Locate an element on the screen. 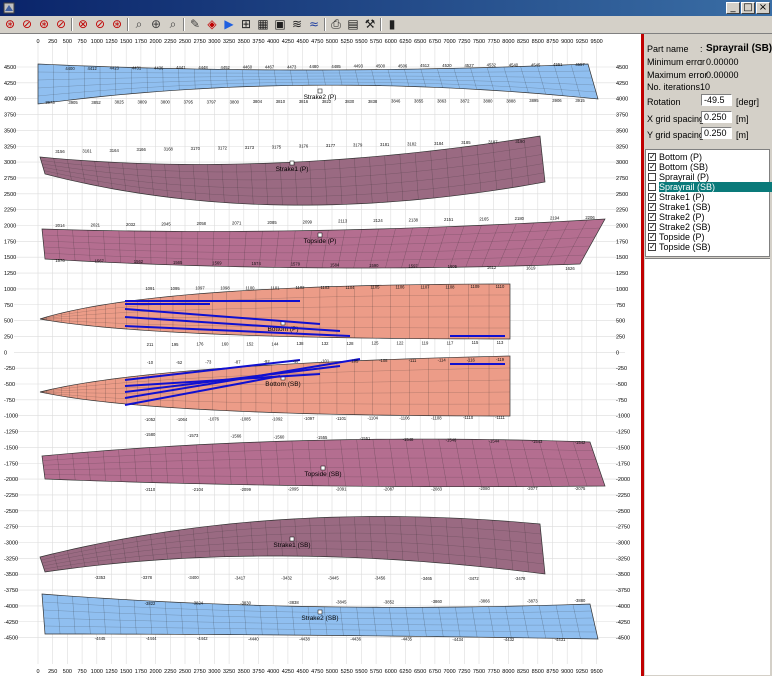  edge-dimension-label: 144 is located at coordinates (276, 343).